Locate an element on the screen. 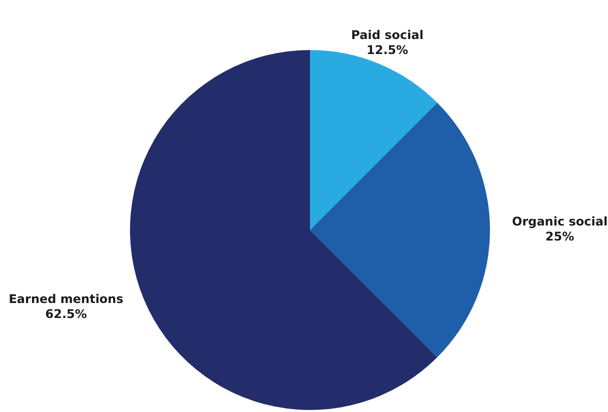 The width and height of the screenshot is (608, 412). data-label: 25% is located at coordinates (559, 237).